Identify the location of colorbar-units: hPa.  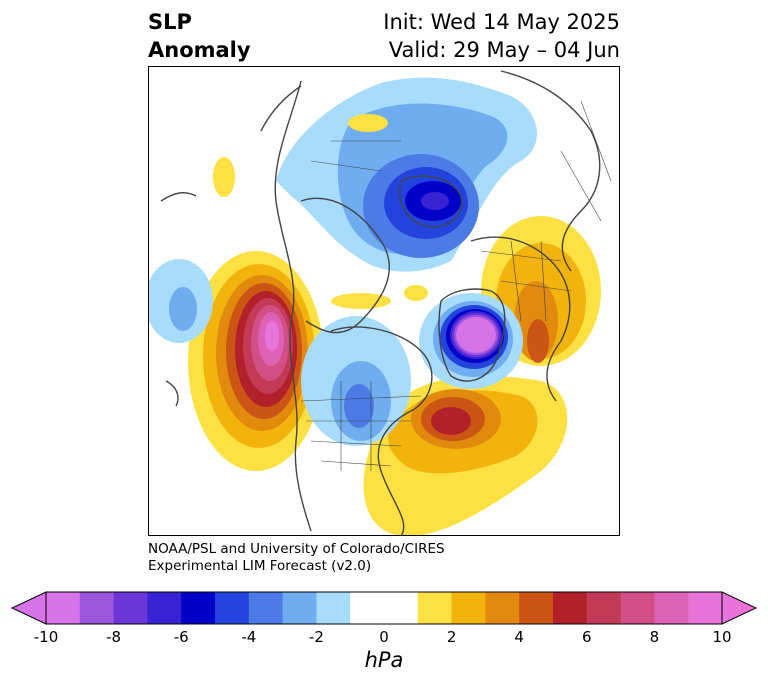
(384, 660).